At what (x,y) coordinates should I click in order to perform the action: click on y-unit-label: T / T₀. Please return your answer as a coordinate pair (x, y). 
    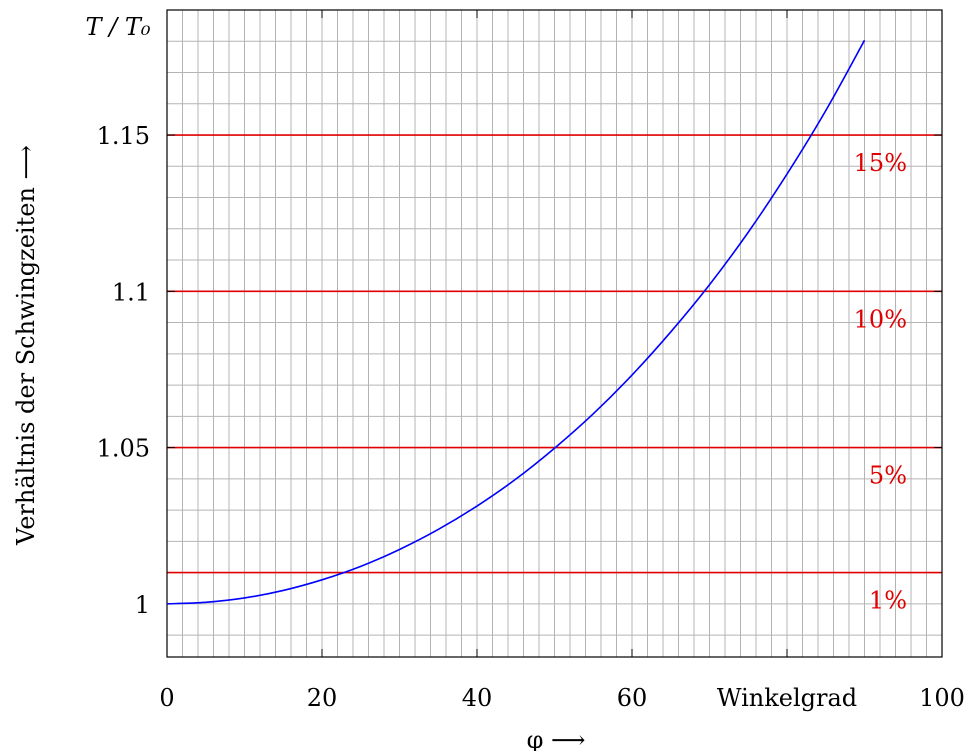
    Looking at the image, I should click on (118, 27).